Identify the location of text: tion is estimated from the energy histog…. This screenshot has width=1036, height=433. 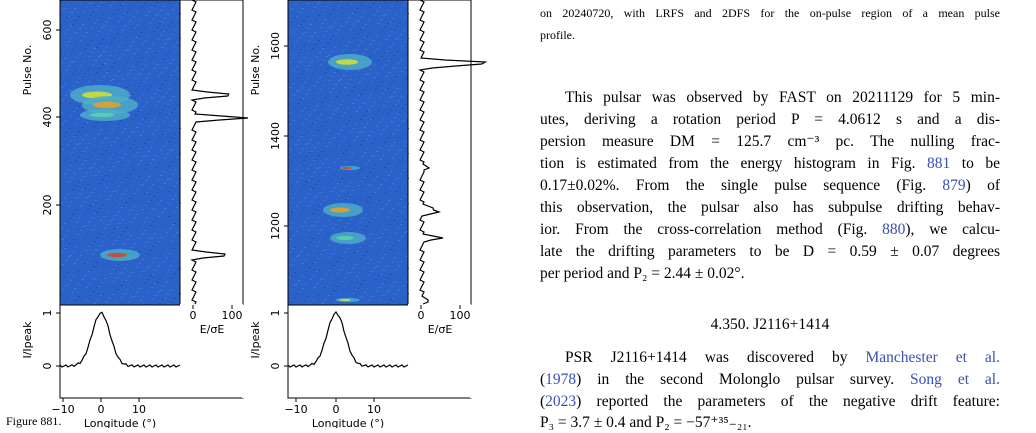
(734, 163).